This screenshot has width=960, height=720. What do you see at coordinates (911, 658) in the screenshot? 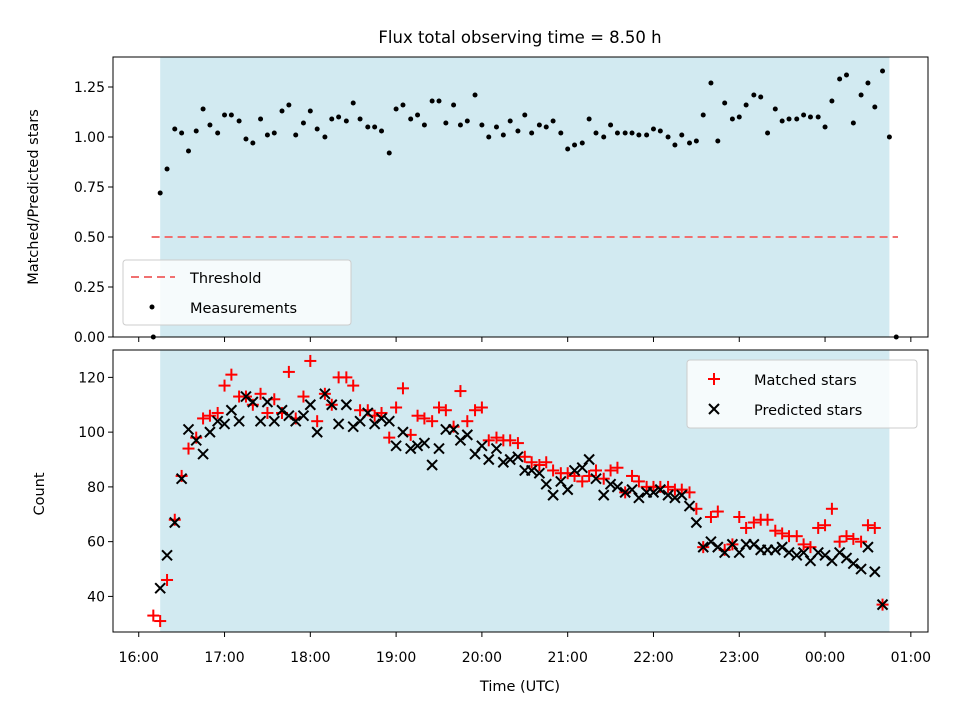
I see `x-tick-label: 01:00` at bounding box center [911, 658].